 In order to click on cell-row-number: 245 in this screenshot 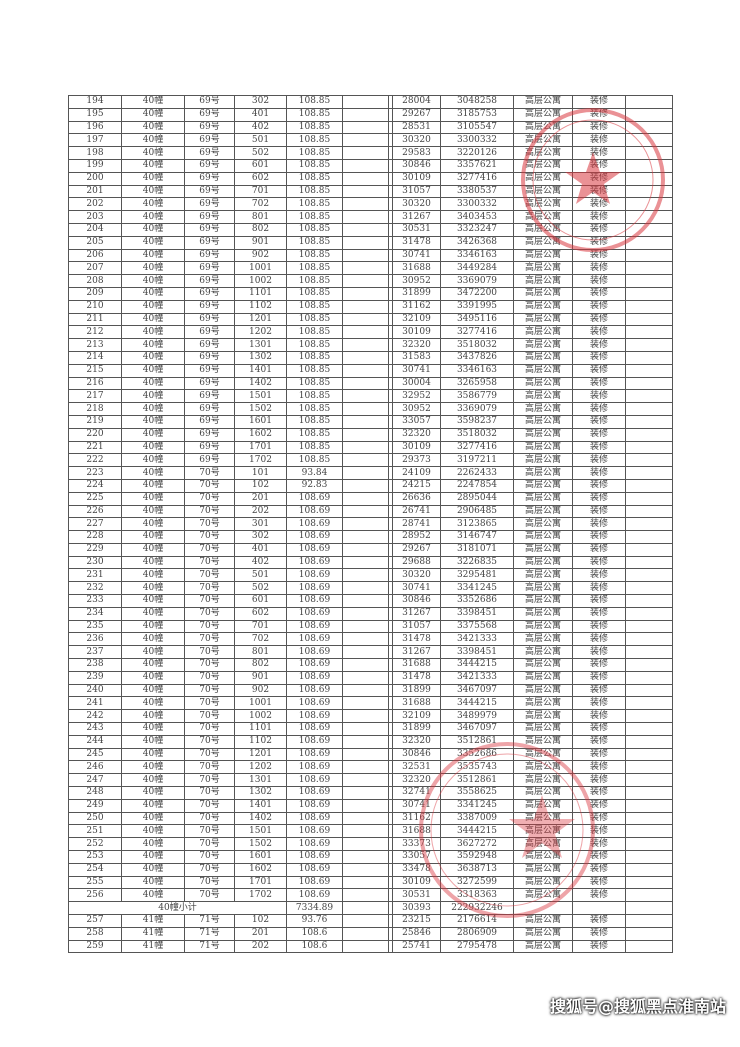, I will do `click(95, 754)`.